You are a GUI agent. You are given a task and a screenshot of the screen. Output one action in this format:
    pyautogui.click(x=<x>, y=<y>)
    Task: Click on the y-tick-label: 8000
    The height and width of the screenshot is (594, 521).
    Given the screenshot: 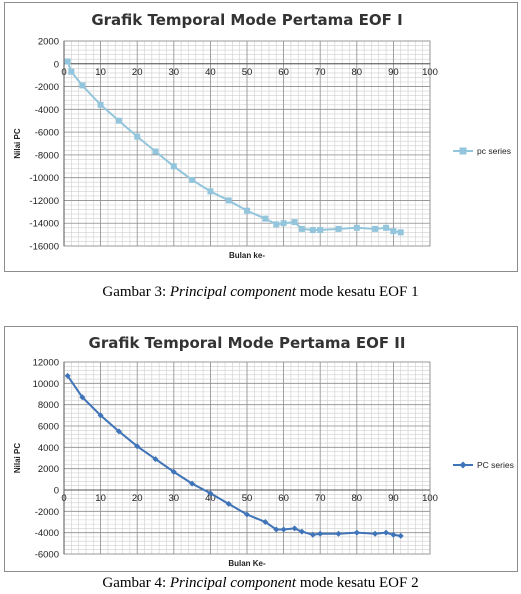 What is the action you would take?
    pyautogui.click(x=48, y=405)
    